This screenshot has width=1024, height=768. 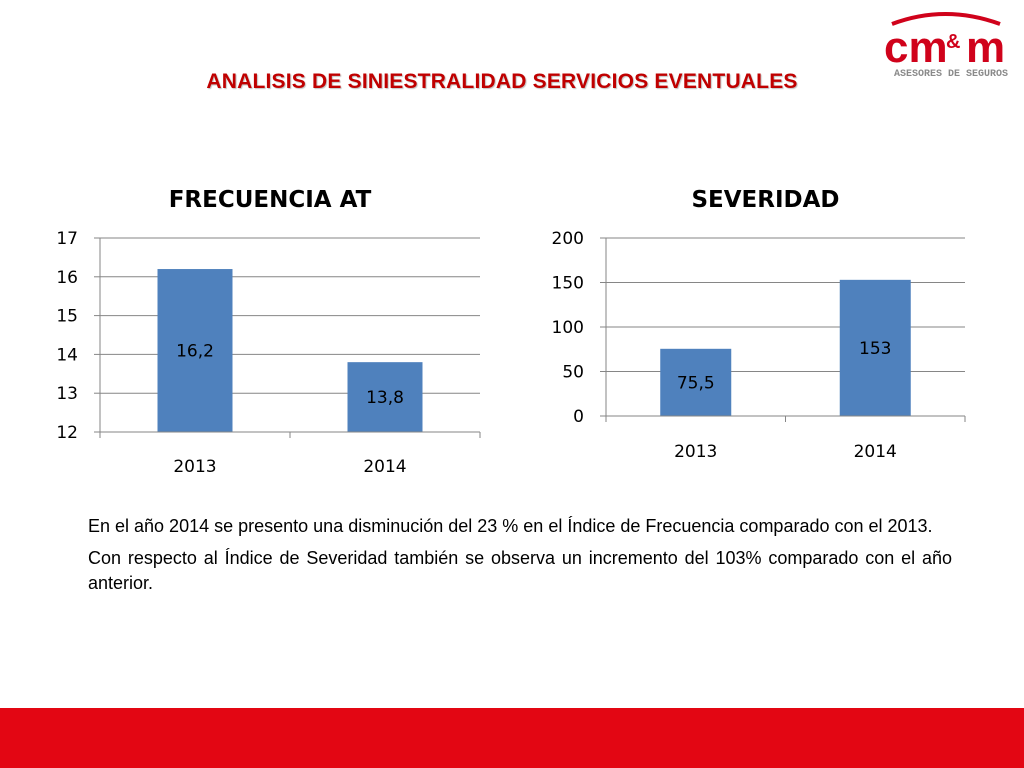 I want to click on company-logo: cm & m ASESORES DE SEGUROS, so click(x=945, y=44).